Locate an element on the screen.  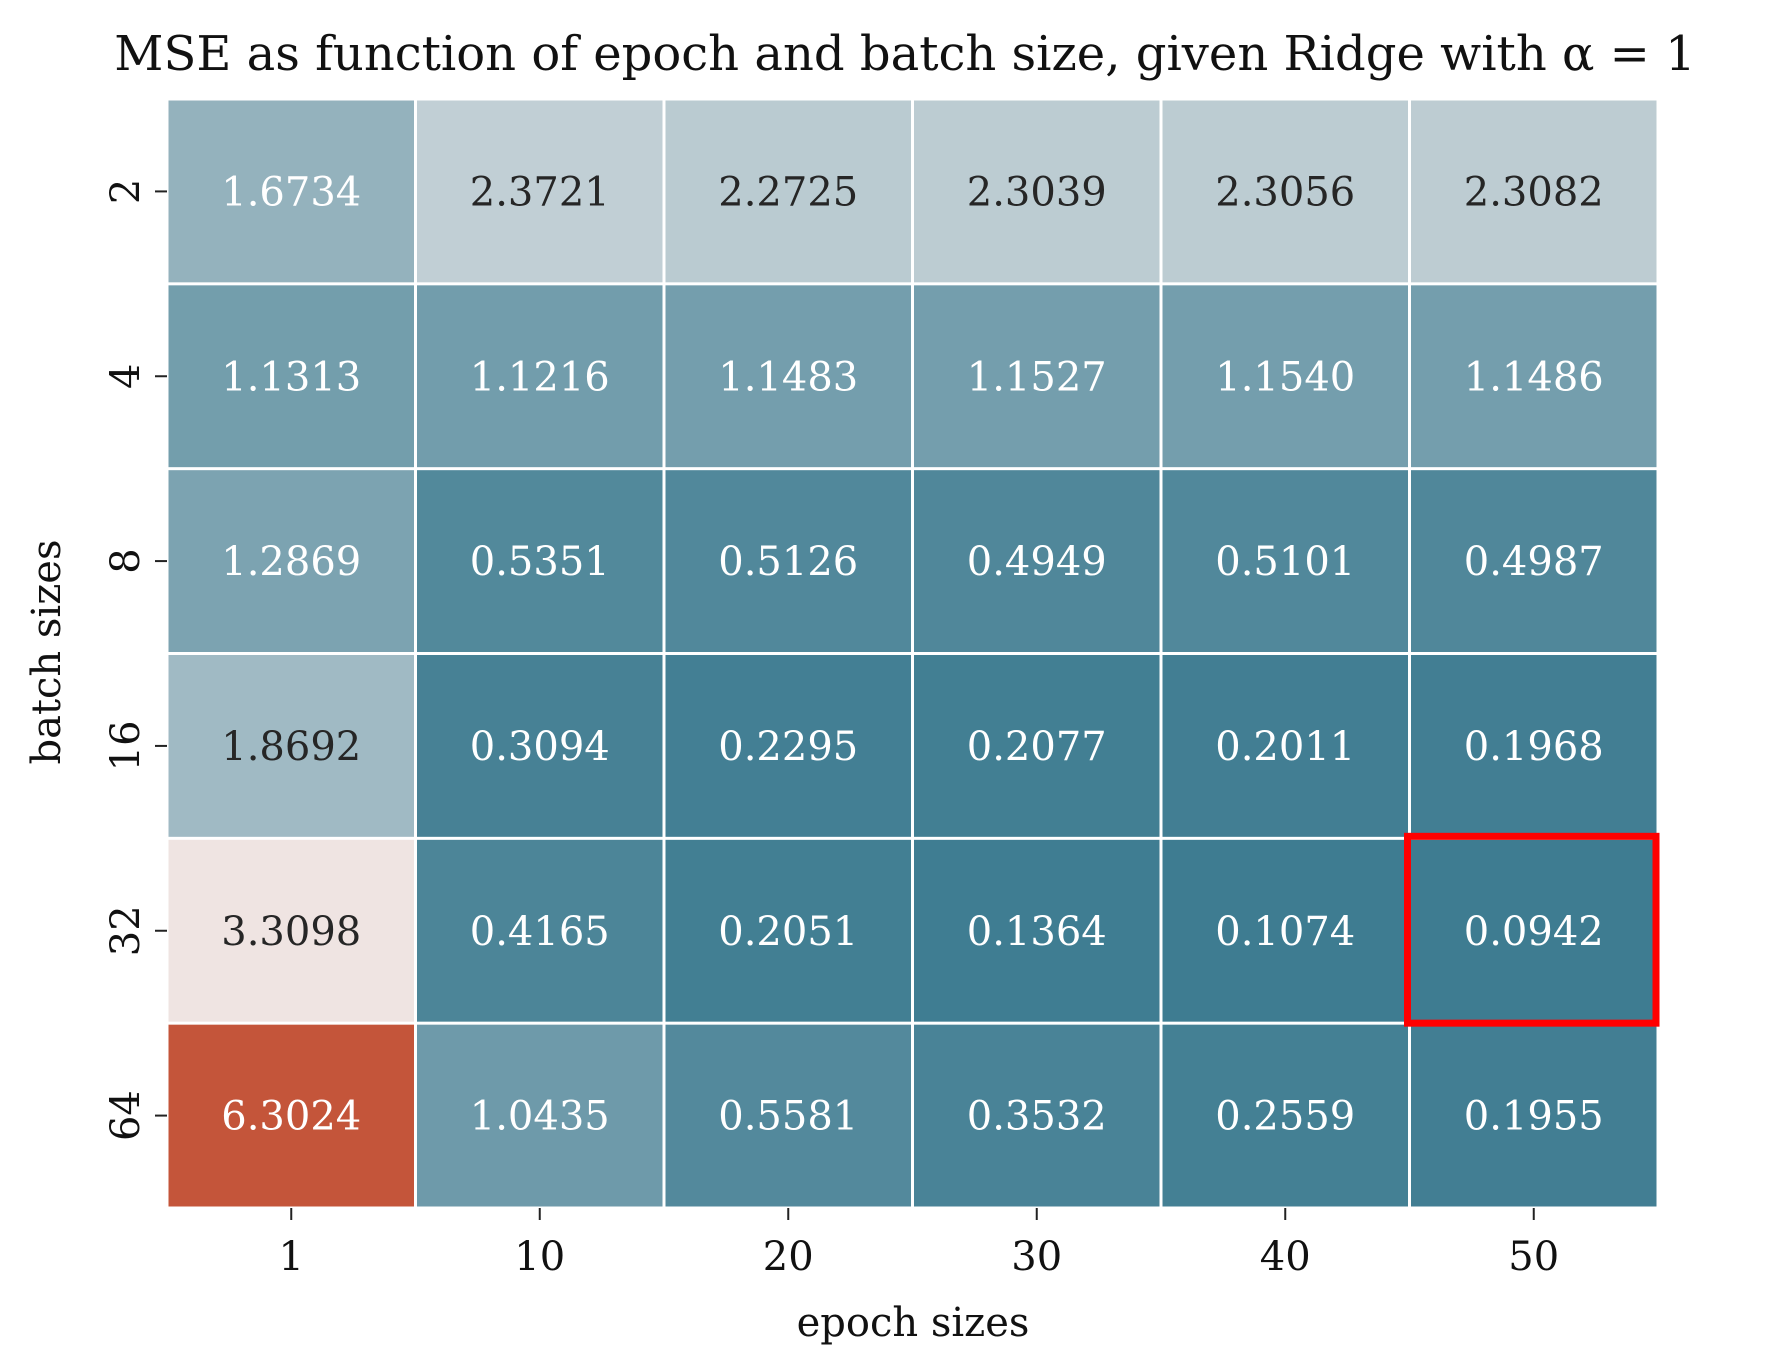
heatmap-cell-r3-c1 is located at coordinates (540, 746).